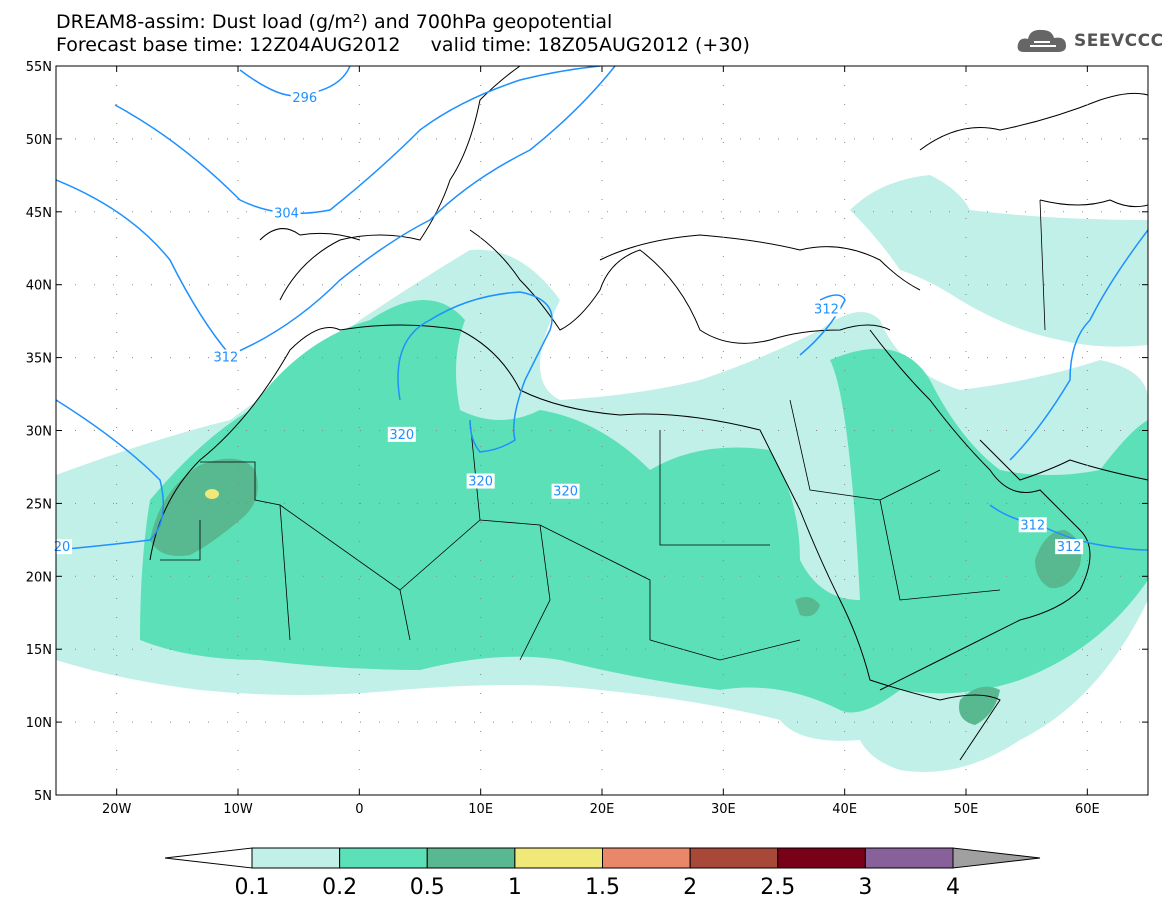 The image size is (1165, 907). I want to click on colorbar-label: 2, so click(690, 887).